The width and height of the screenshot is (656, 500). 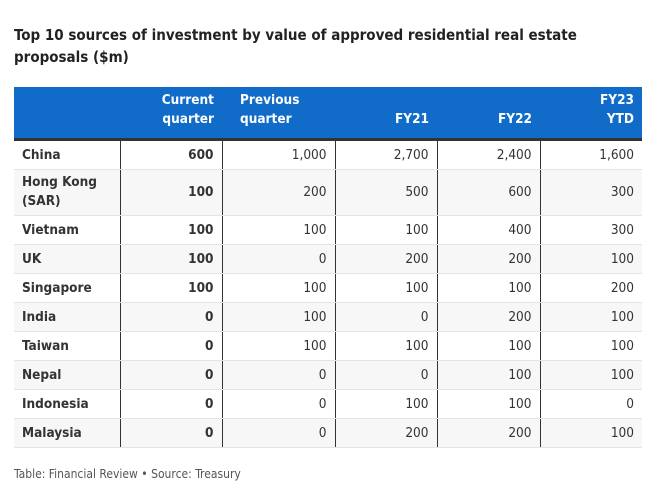 I want to click on table-row: India 0 100 0 200 100, so click(x=328, y=317).